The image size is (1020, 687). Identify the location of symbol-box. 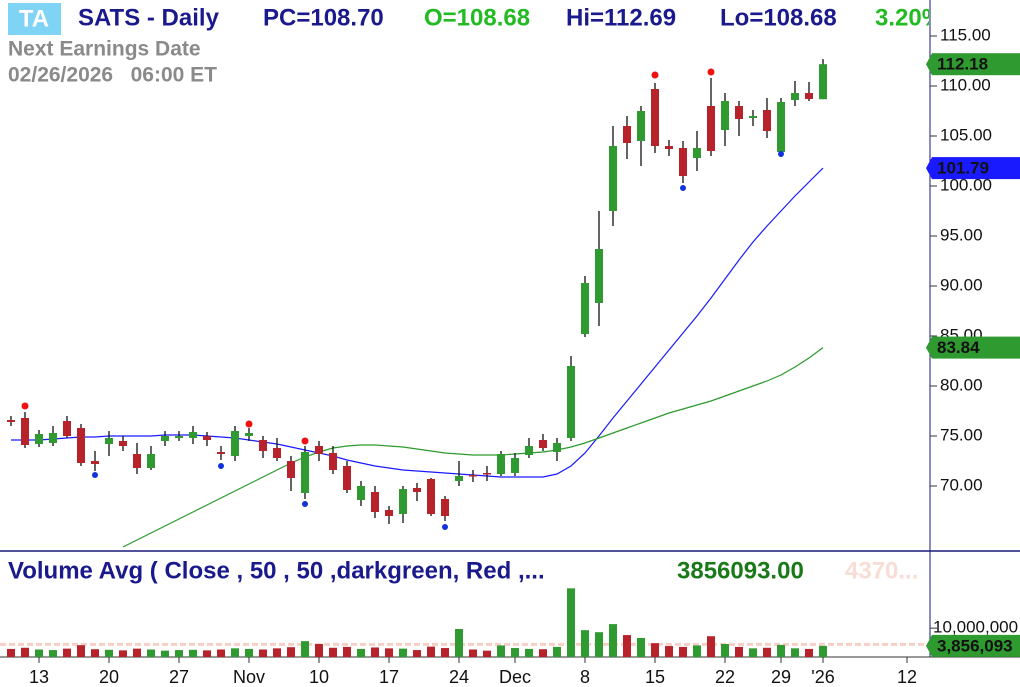
(34, 19).